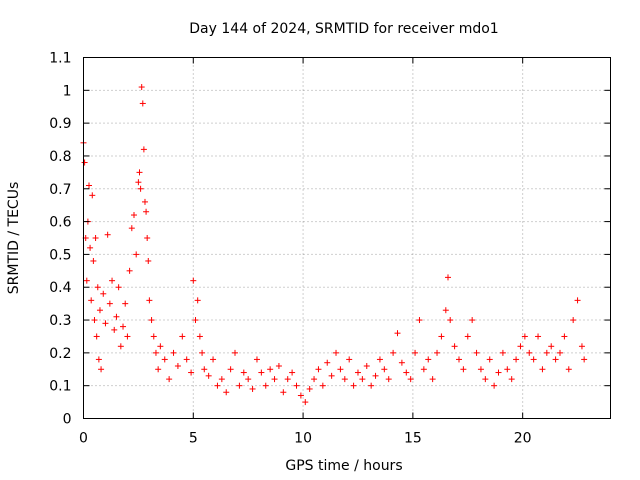 This screenshot has height=480, width=640. What do you see at coordinates (60, 321) in the screenshot?
I see `y-tick-label: 0.3` at bounding box center [60, 321].